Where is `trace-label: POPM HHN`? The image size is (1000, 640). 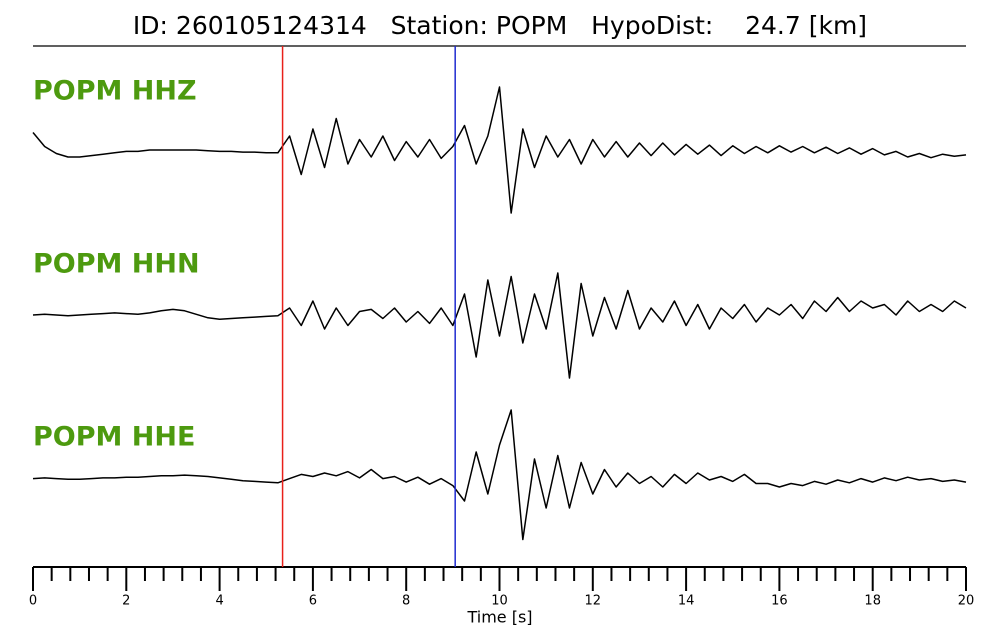
trace-label: POPM HHN is located at coordinates (116, 264).